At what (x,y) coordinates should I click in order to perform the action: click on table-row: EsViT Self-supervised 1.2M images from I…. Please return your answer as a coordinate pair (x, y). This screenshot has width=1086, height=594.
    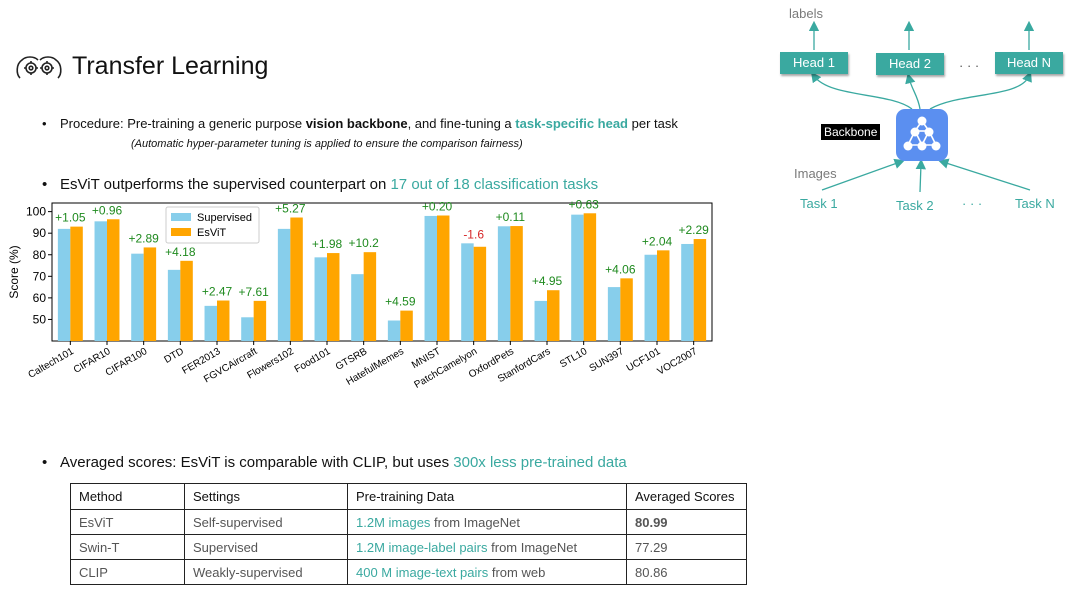
    Looking at the image, I should click on (408, 522).